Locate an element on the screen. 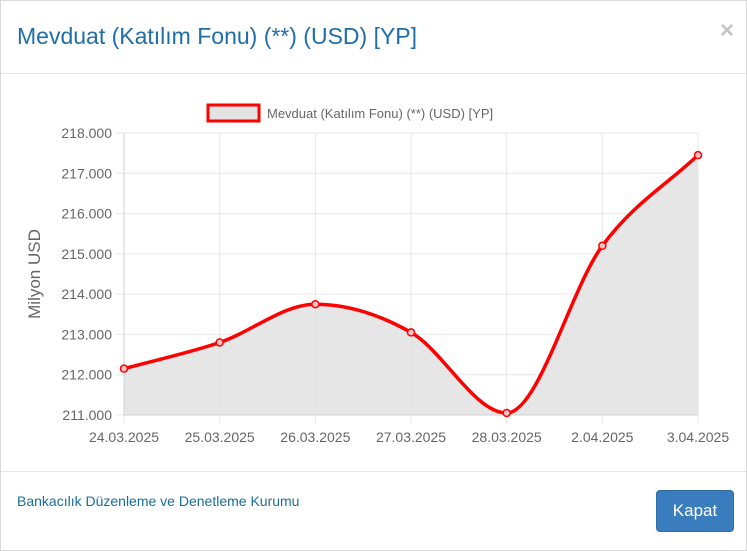 This screenshot has height=551, width=747. y-tick-label: 218.000 is located at coordinates (86, 133).